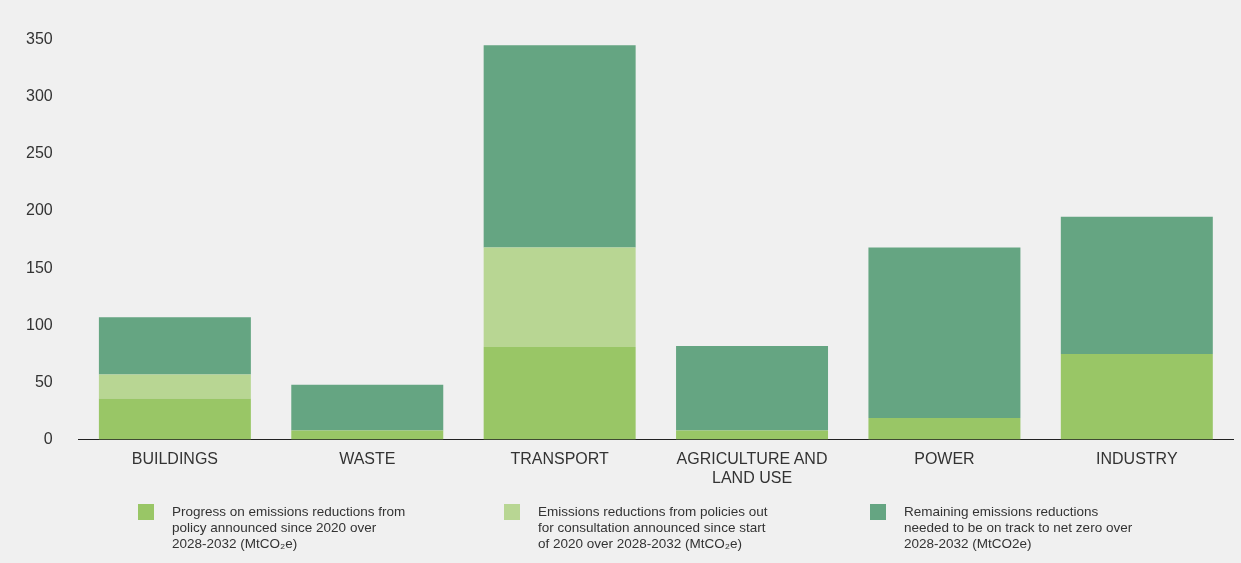  Describe the element at coordinates (39, 153) in the screenshot. I see `y-tick-label: 250` at that location.